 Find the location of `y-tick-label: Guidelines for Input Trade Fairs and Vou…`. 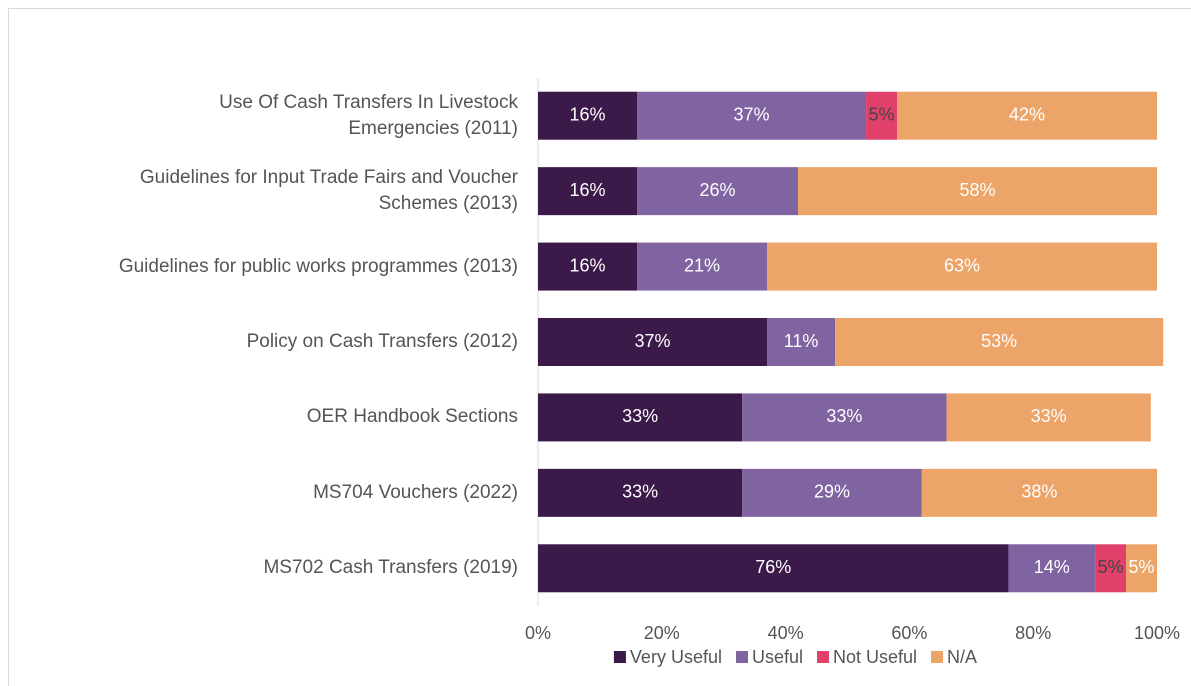

y-tick-label: Guidelines for Input Trade Fairs and Vou… is located at coordinates (328, 191).